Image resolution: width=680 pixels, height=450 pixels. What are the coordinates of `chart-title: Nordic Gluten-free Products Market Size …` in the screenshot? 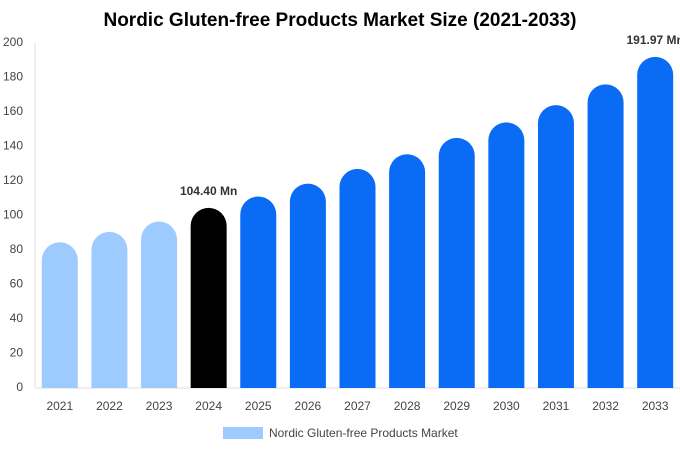 It's located at (339, 20).